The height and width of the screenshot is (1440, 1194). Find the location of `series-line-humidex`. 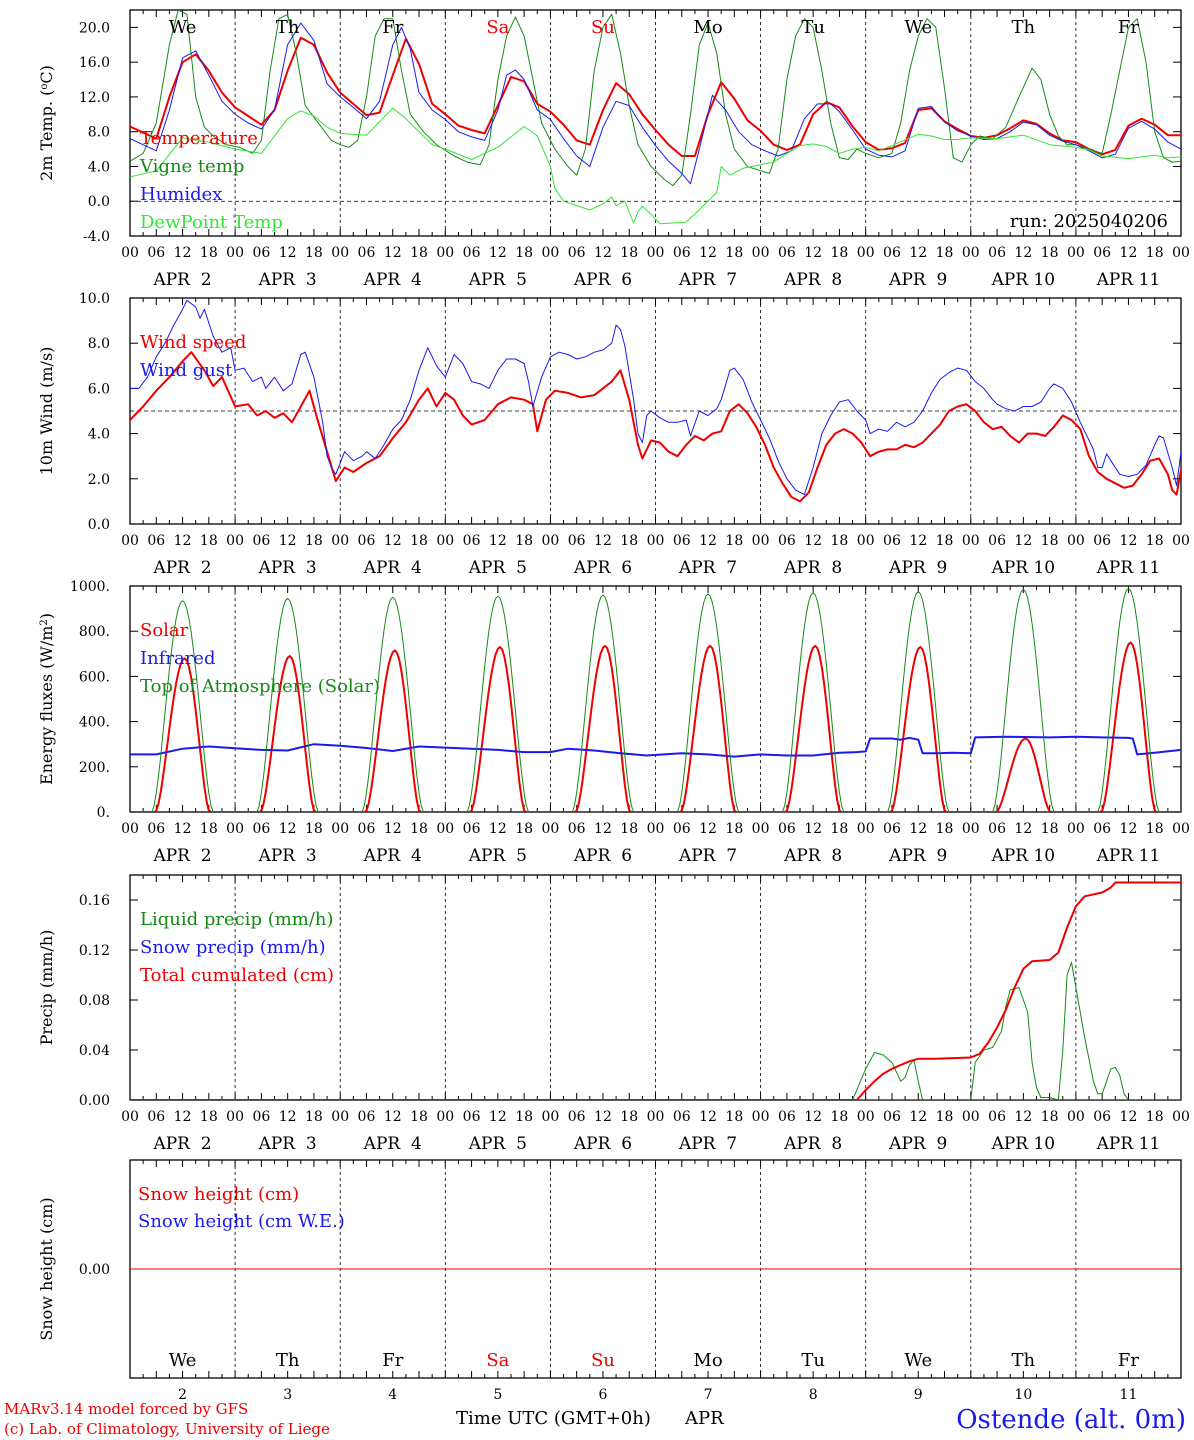

series-line-humidex is located at coordinates (655, 103).